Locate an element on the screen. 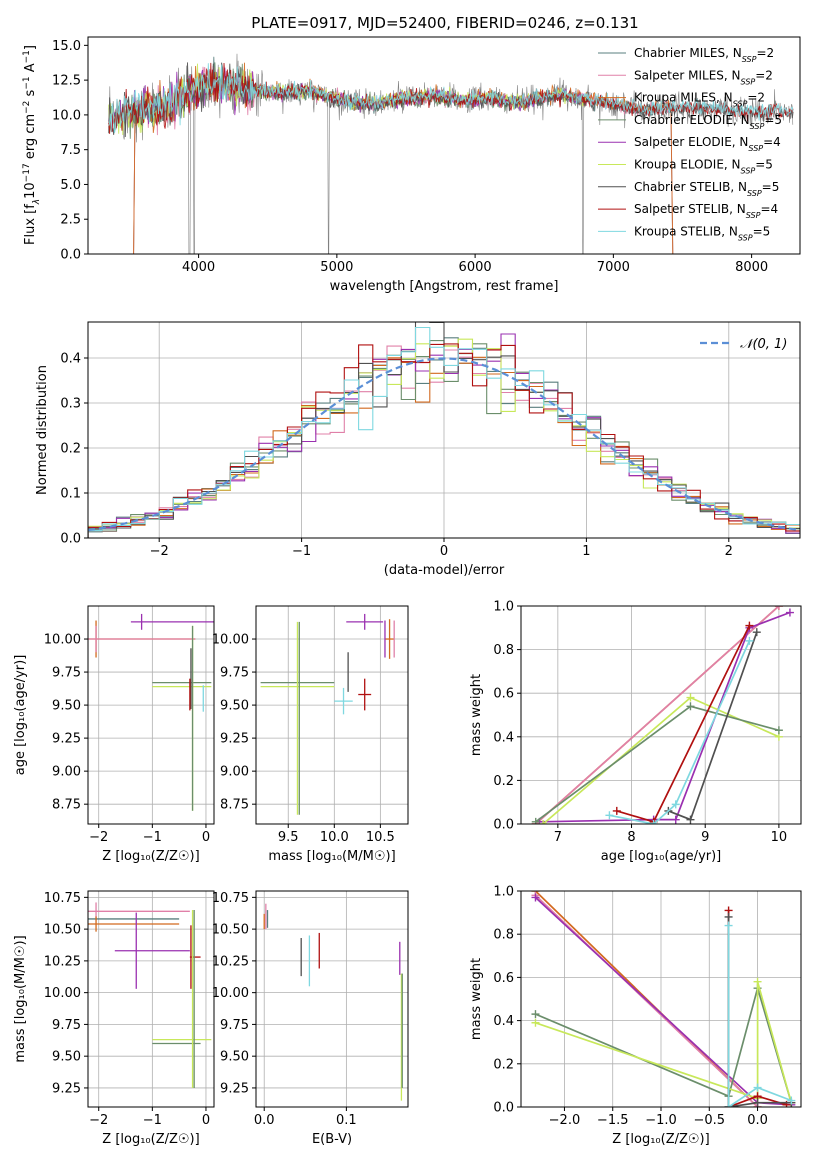  y-tick-label: 10.25 is located at coordinates (62, 961).